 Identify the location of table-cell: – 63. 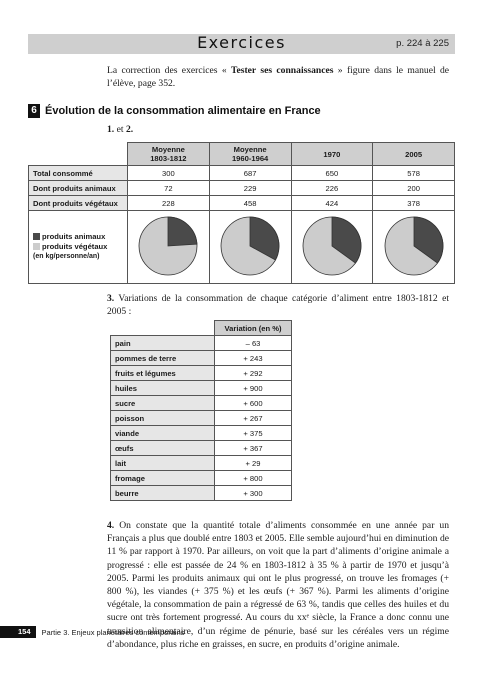
(253, 343).